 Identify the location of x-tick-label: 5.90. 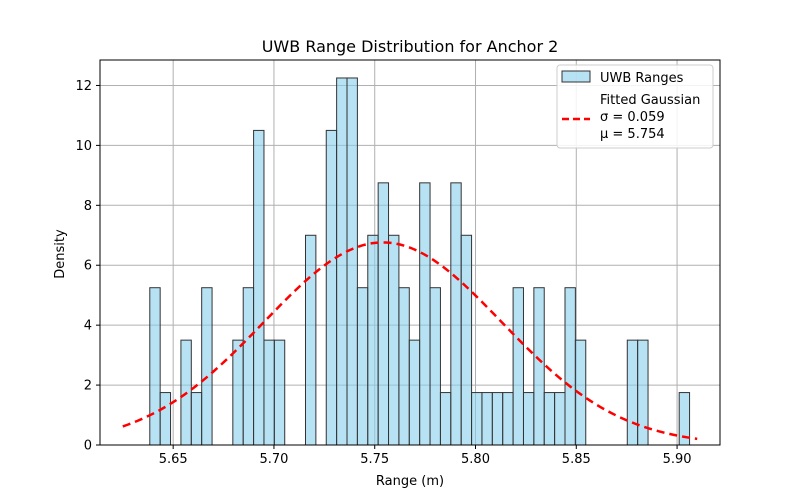
(677, 459).